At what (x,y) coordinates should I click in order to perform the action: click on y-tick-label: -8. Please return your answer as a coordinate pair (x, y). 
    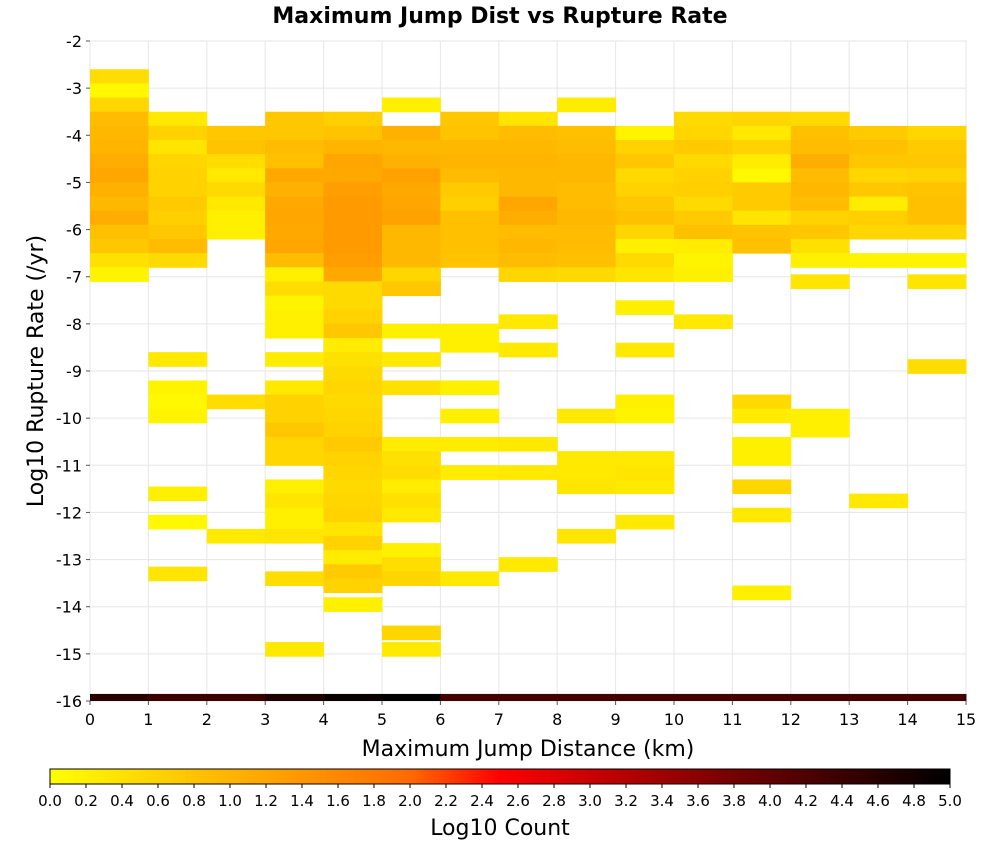
    Looking at the image, I should click on (74, 324).